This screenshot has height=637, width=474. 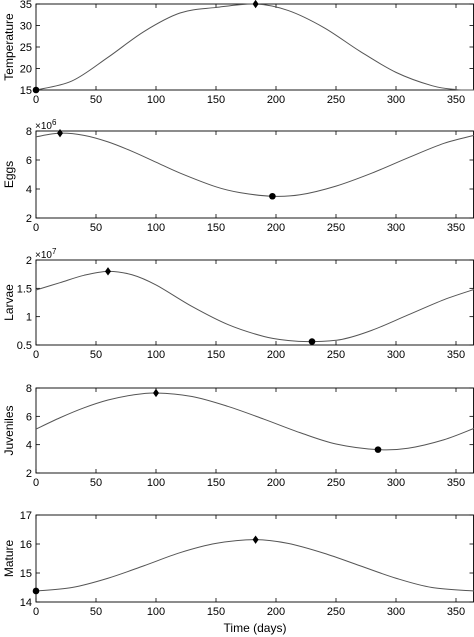 I want to click on y-tick-label: 1, so click(x=29, y=318).